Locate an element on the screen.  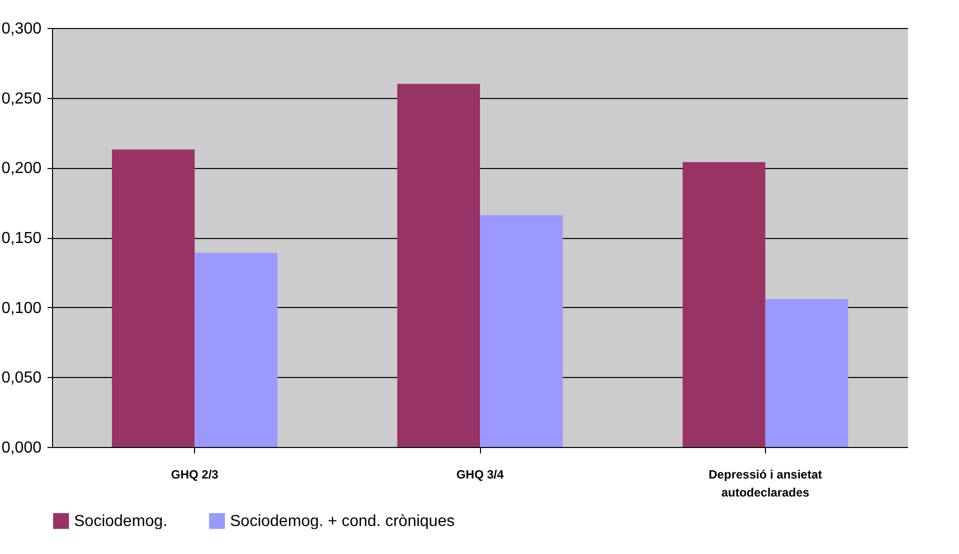
x-tick-label: Depressió i ansietat autodeclarades is located at coordinates (765, 484).